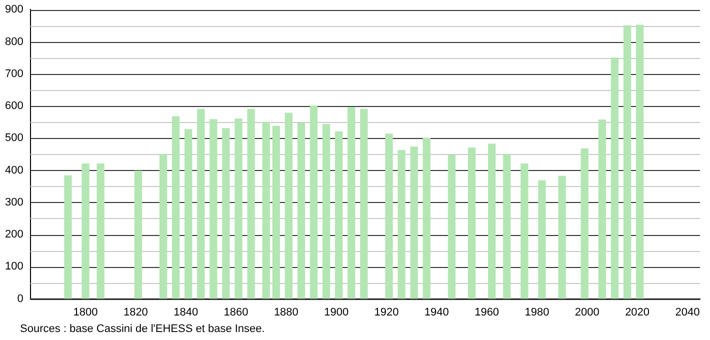 The image size is (710, 340). I want to click on x-tick-label: 2000, so click(587, 312).